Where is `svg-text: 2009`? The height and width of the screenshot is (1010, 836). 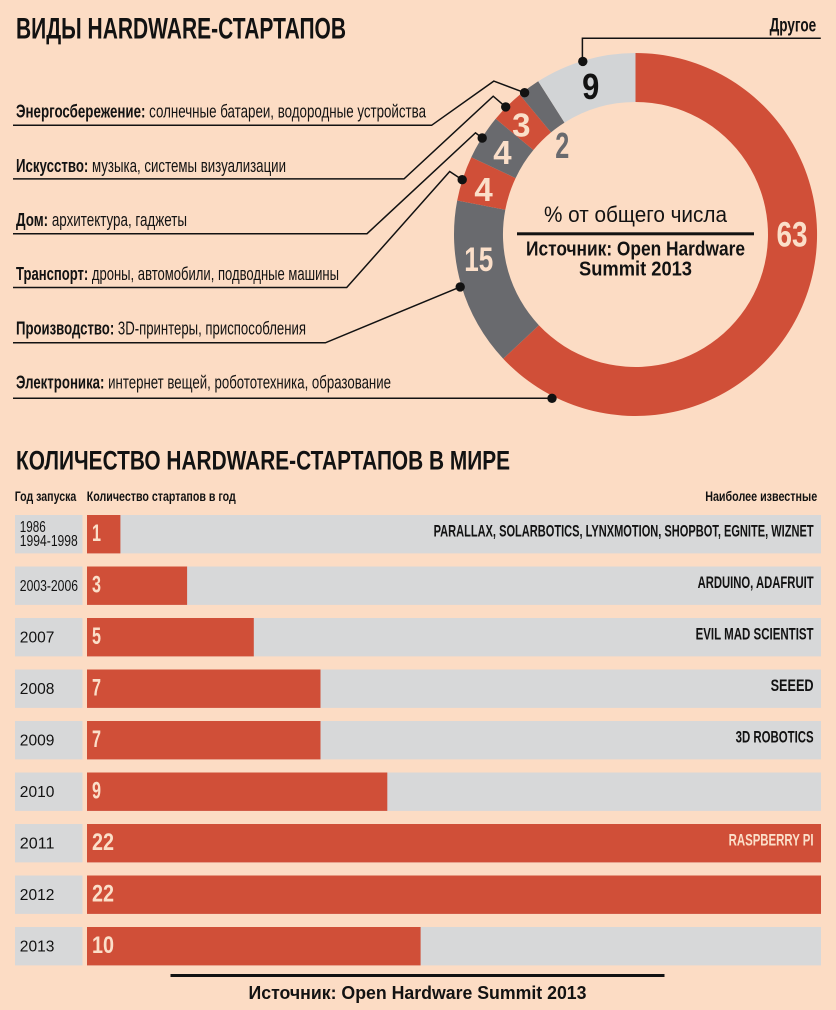 svg-text: 2009 is located at coordinates (37, 740).